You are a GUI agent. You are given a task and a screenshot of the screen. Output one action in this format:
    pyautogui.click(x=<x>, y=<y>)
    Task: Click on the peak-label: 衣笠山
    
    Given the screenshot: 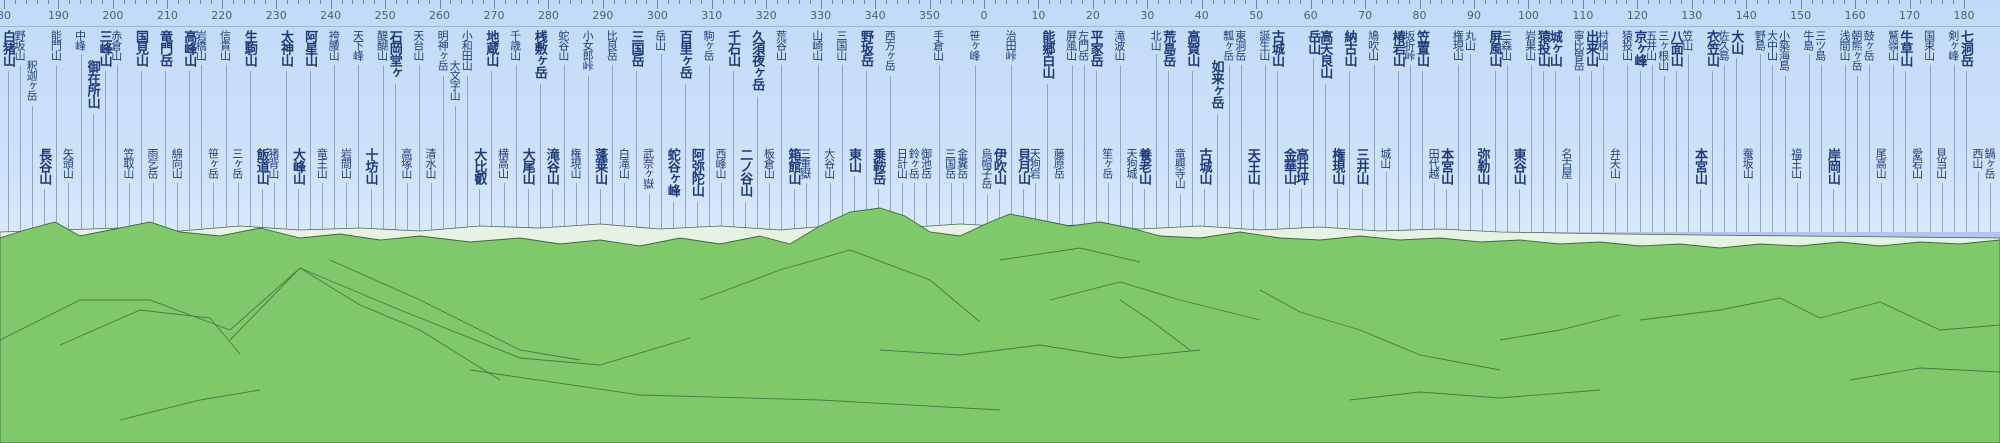 What is the action you would take?
    pyautogui.click(x=1712, y=48)
    